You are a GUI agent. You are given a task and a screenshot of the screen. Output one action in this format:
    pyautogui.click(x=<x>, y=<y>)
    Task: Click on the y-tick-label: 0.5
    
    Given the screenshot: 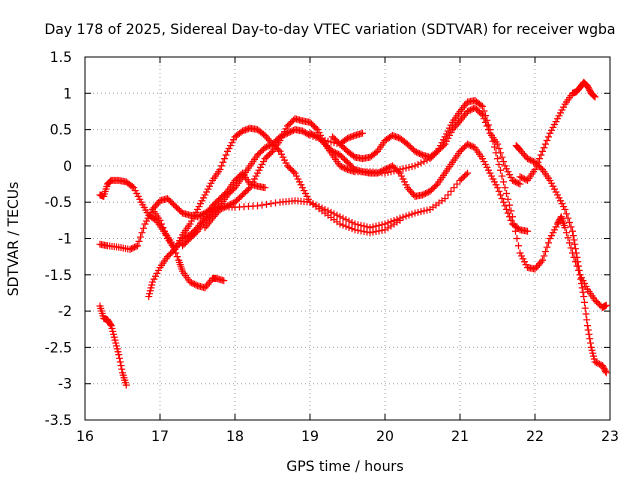 What is the action you would take?
    pyautogui.click(x=61, y=131)
    